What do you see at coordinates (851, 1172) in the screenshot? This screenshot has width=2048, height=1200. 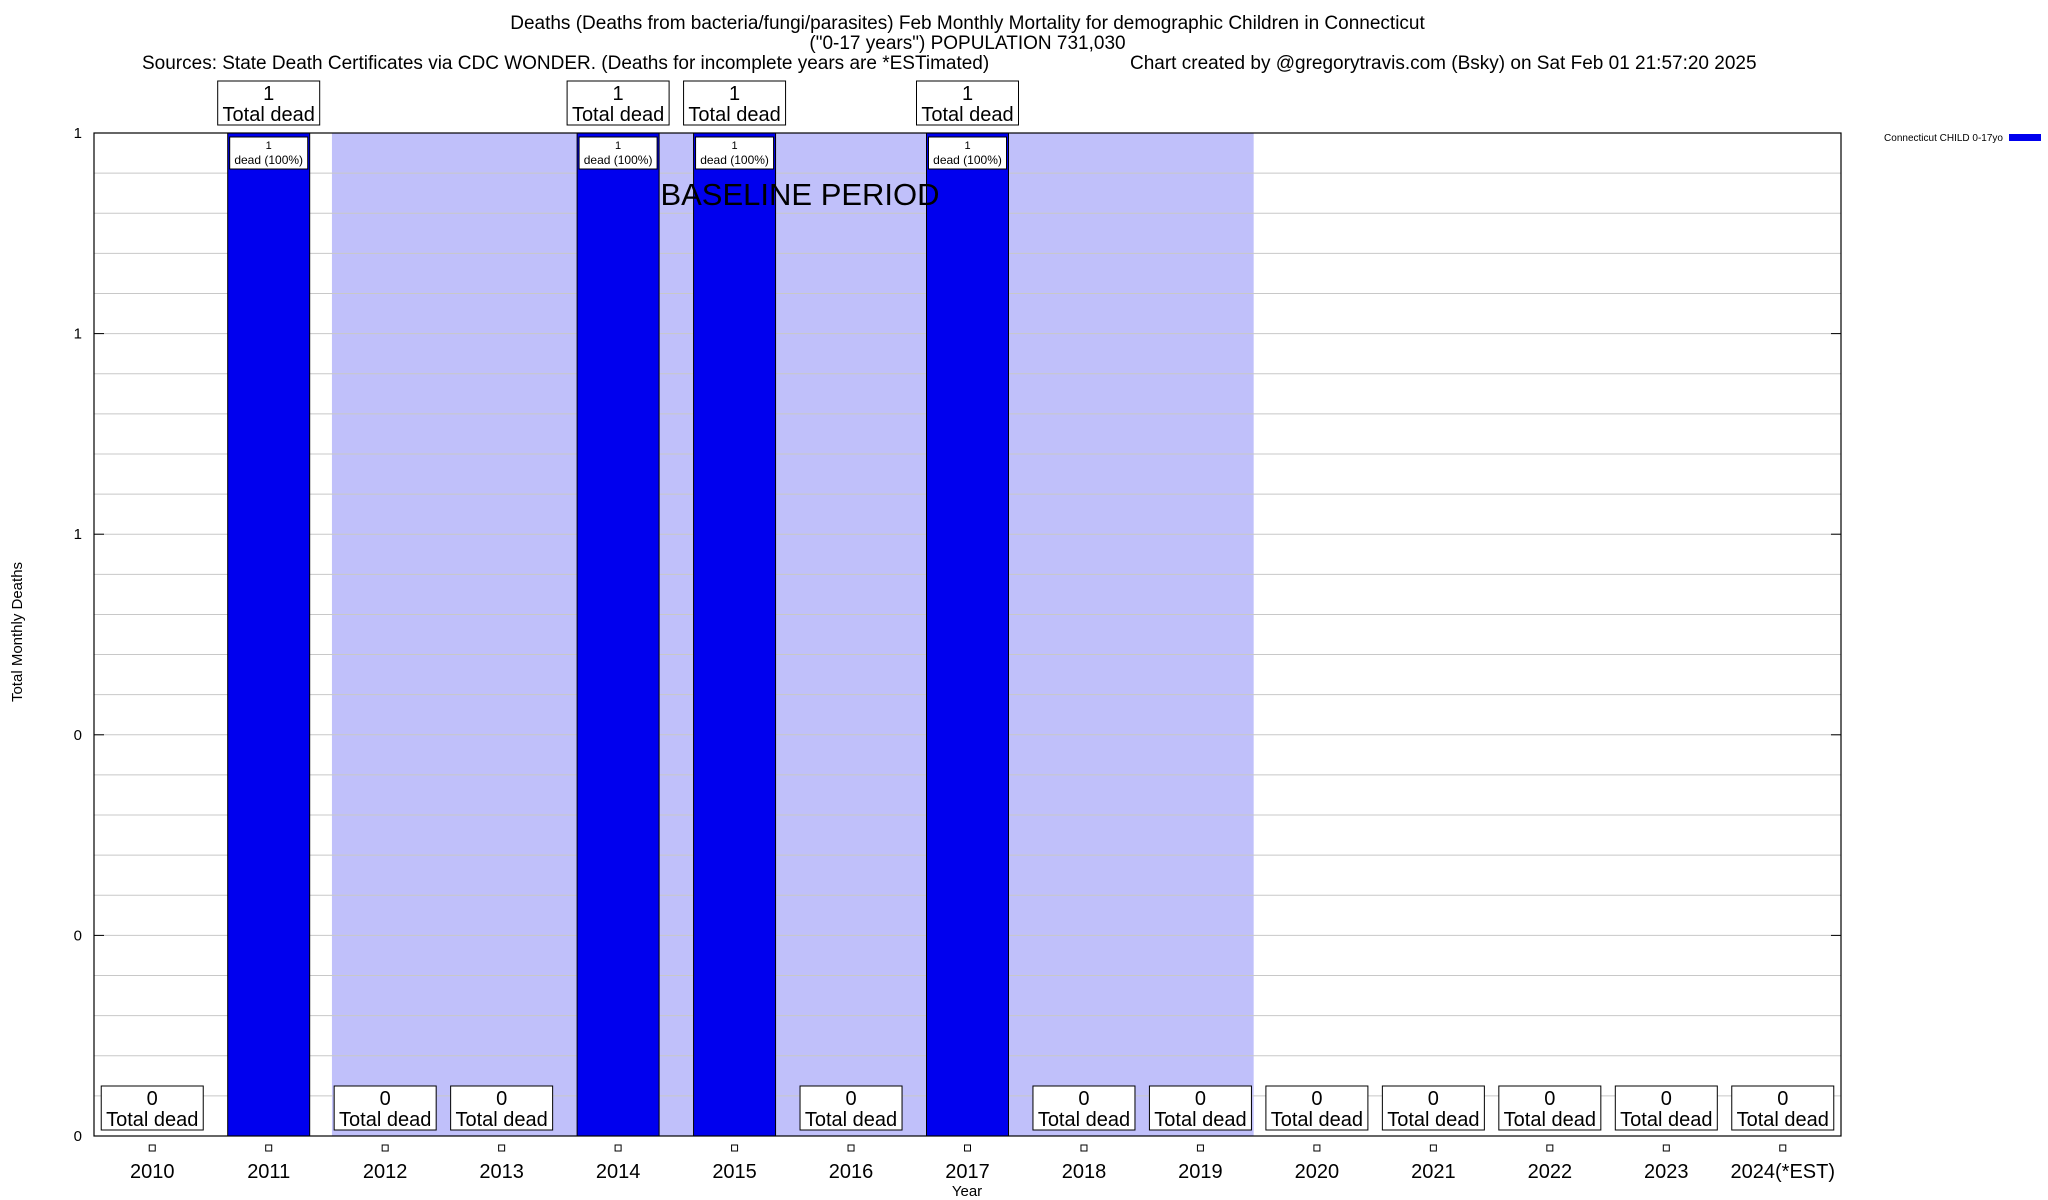 I see `x-tick-label: 2016` at bounding box center [851, 1172].